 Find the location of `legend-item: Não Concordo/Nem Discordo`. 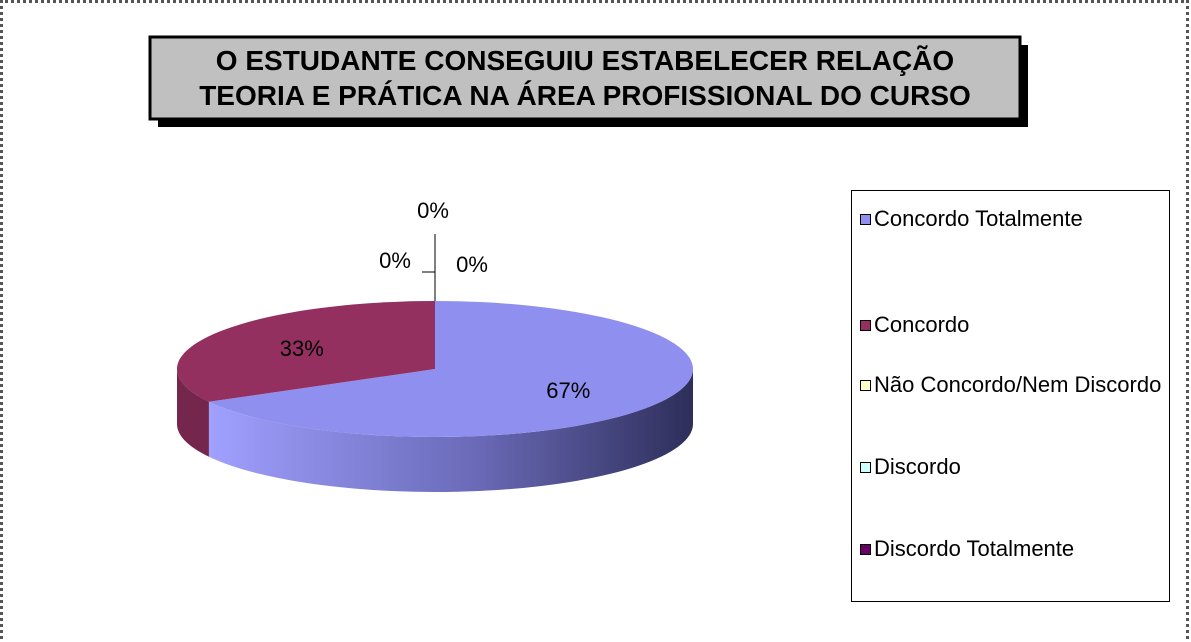

legend-item: Não Concordo/Nem Discordo is located at coordinates (1020, 385).